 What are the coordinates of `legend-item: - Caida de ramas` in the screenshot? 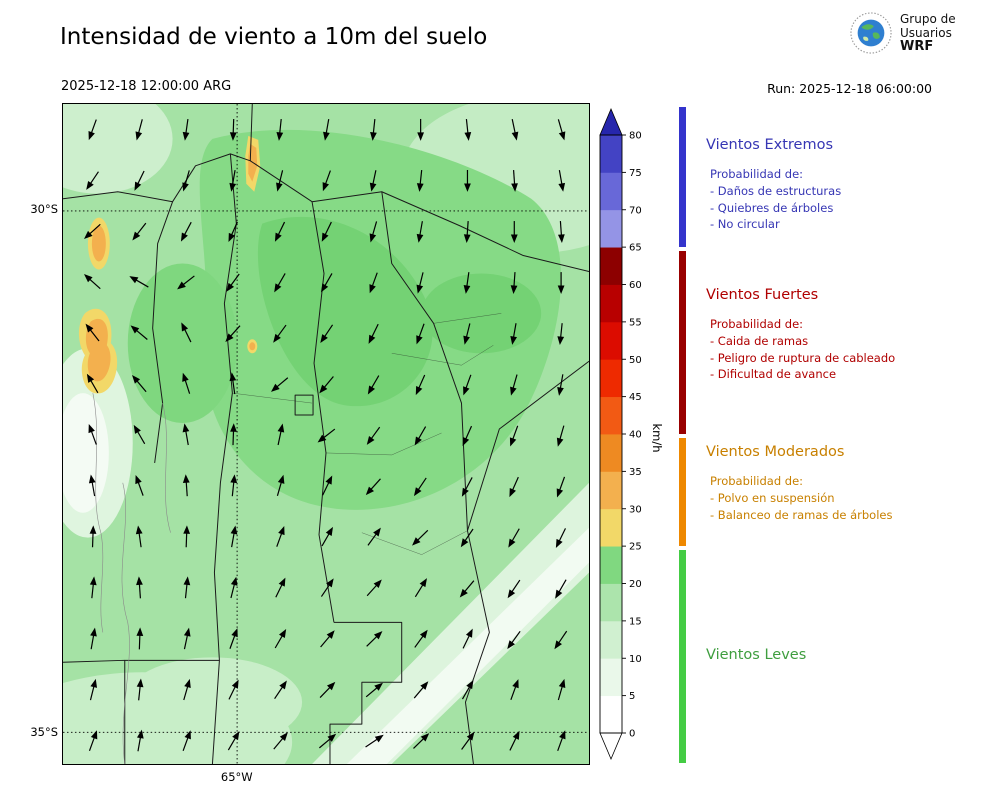 It's located at (759, 341).